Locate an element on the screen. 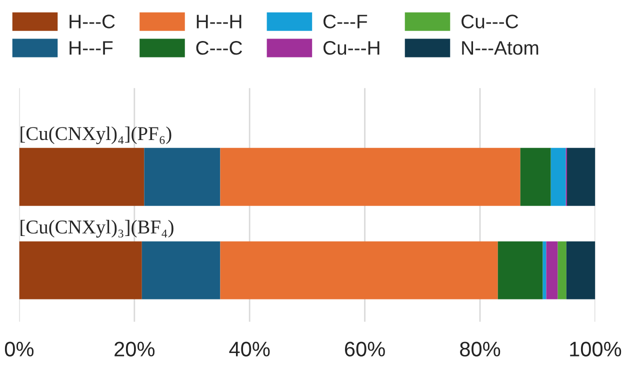 The height and width of the screenshot is (383, 640). x-tick-label: 0% is located at coordinates (19, 349).